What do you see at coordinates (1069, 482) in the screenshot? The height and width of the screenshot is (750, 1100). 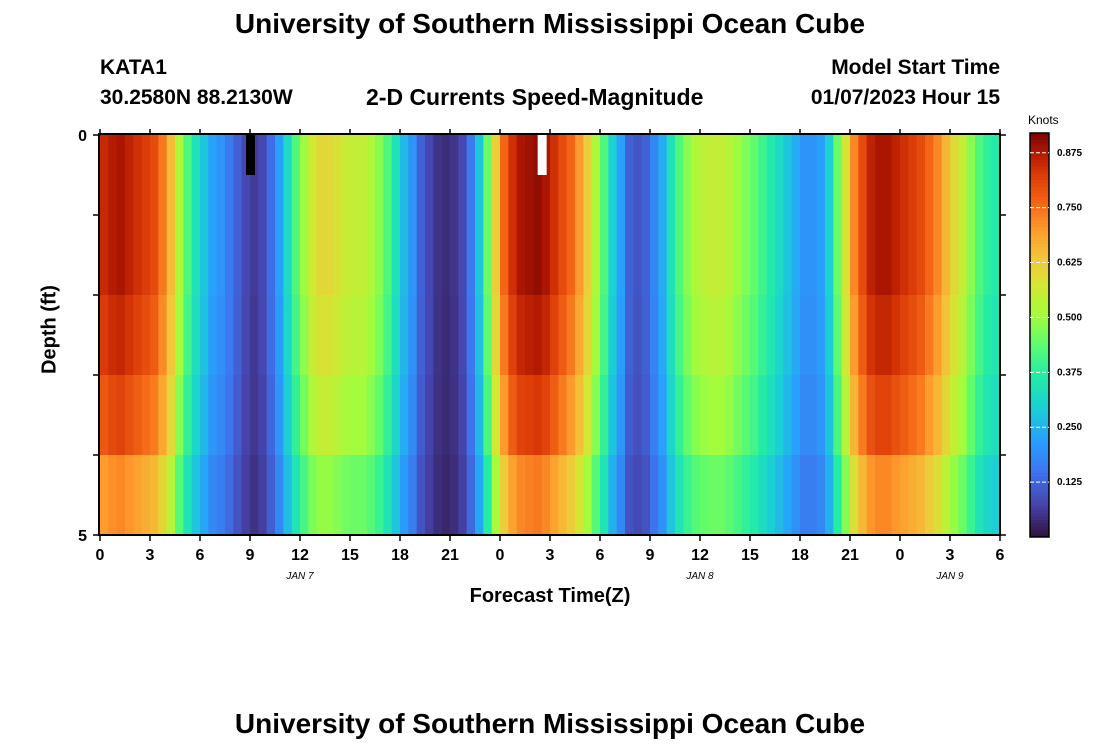 I see `colorbar-tick-label: 0.125` at bounding box center [1069, 482].